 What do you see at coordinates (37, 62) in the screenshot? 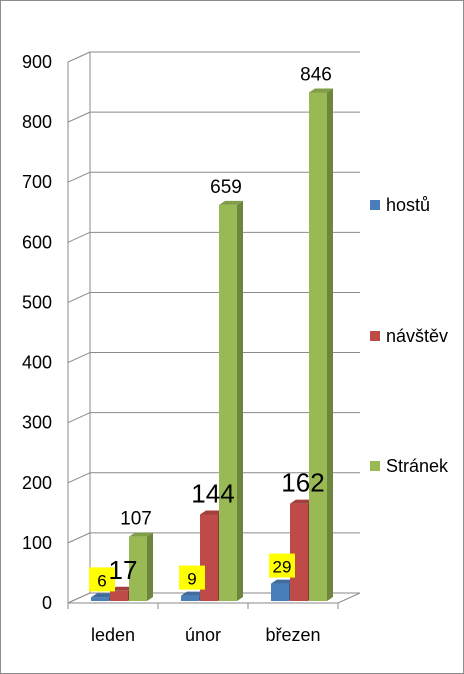
I see `y-tick-label: 900` at bounding box center [37, 62].